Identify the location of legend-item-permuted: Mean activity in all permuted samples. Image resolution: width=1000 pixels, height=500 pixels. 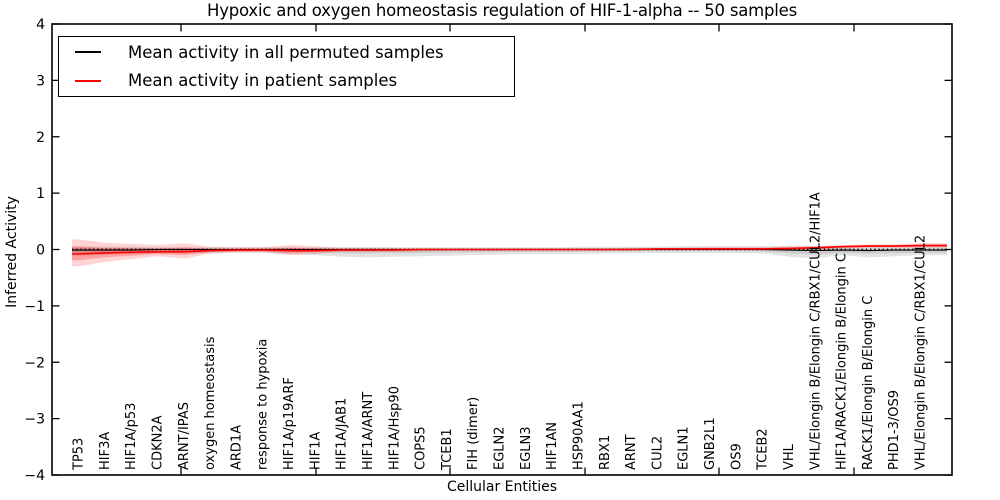
(286, 52).